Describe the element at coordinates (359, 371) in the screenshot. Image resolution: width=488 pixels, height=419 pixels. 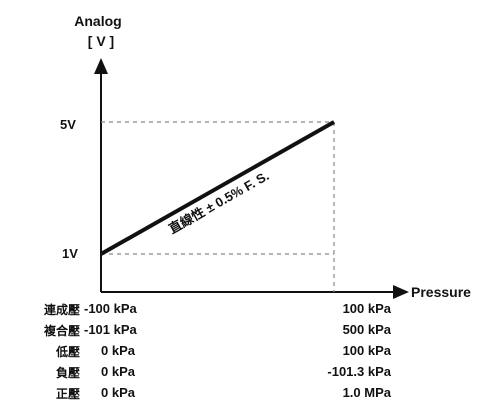
I see `row-max-value: -101.3 kPa` at that location.